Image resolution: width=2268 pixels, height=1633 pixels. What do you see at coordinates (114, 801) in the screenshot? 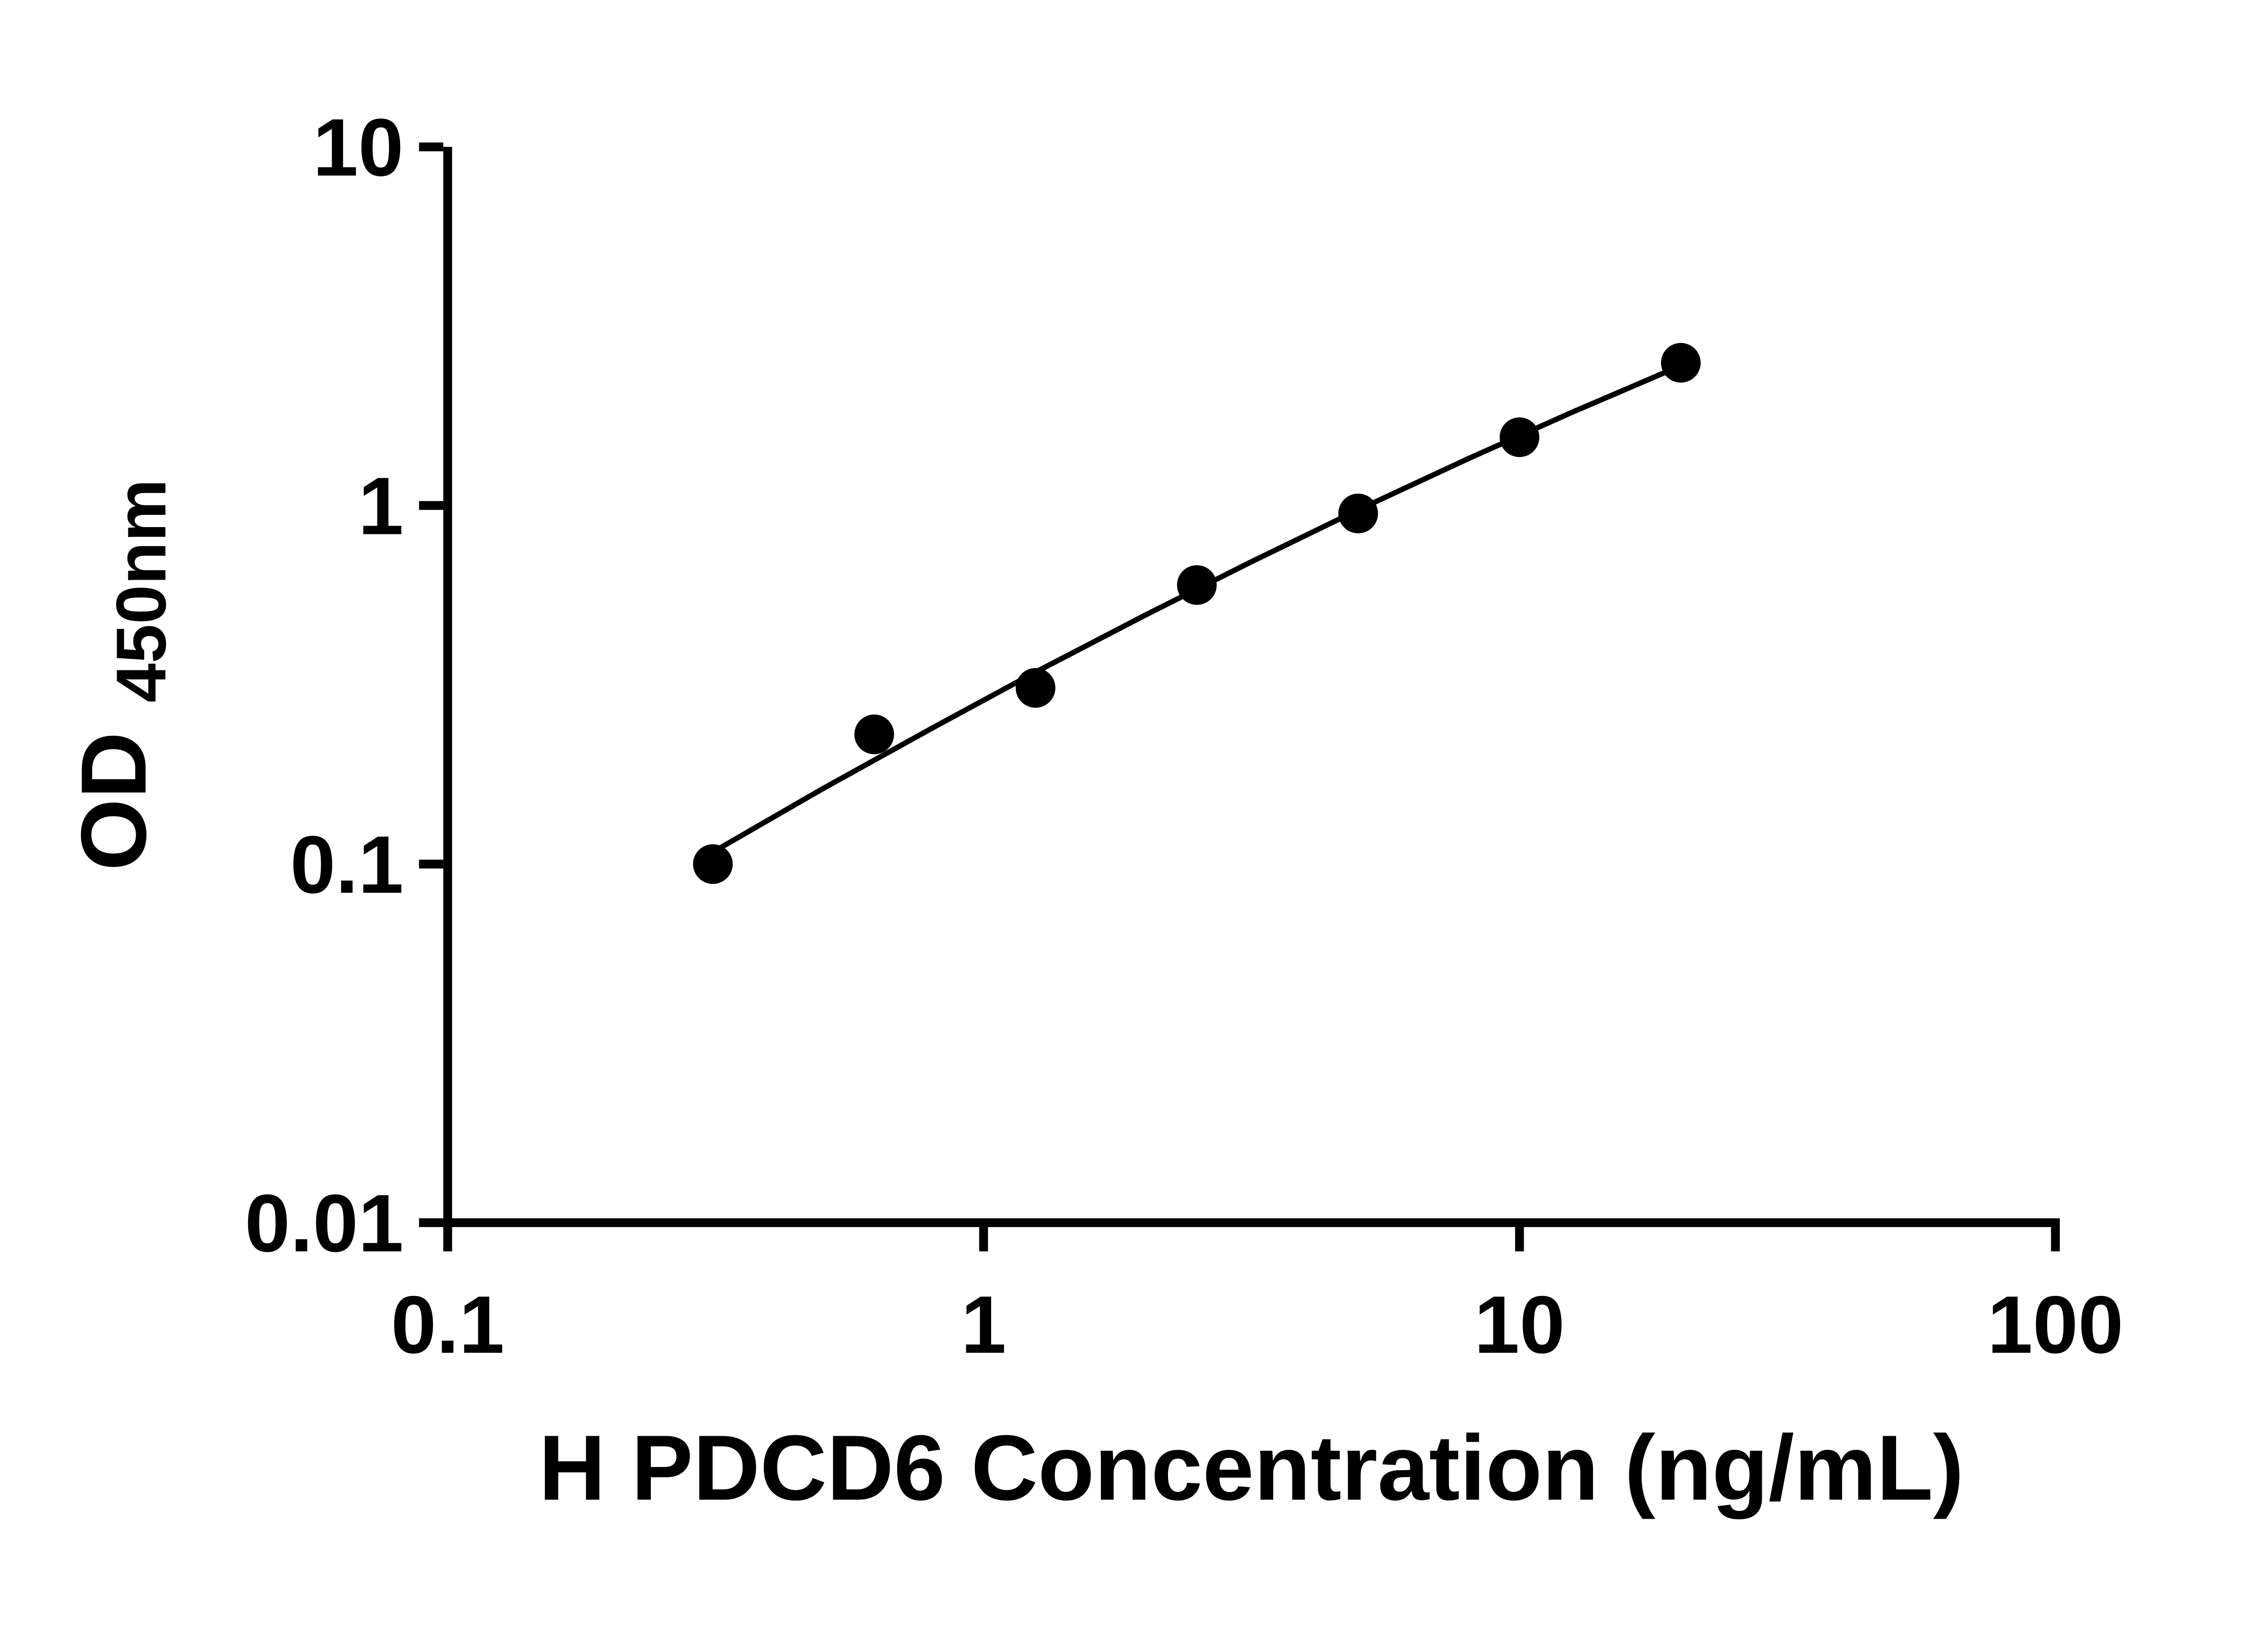
I see `y-axis-title-main: OD` at bounding box center [114, 801].